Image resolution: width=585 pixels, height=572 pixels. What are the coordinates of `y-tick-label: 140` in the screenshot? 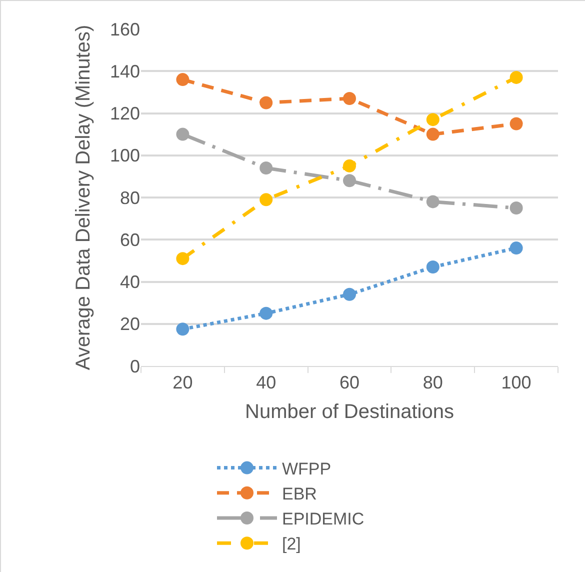 It's located at (125, 71).